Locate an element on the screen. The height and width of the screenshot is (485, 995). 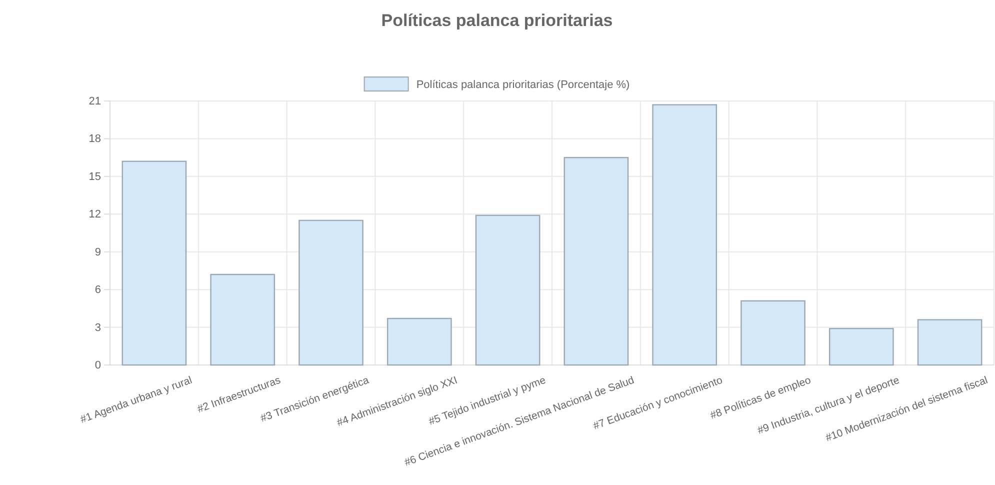
legend-label: Políticas palanca prioritarias (Porcentaje %) is located at coordinates (523, 85).